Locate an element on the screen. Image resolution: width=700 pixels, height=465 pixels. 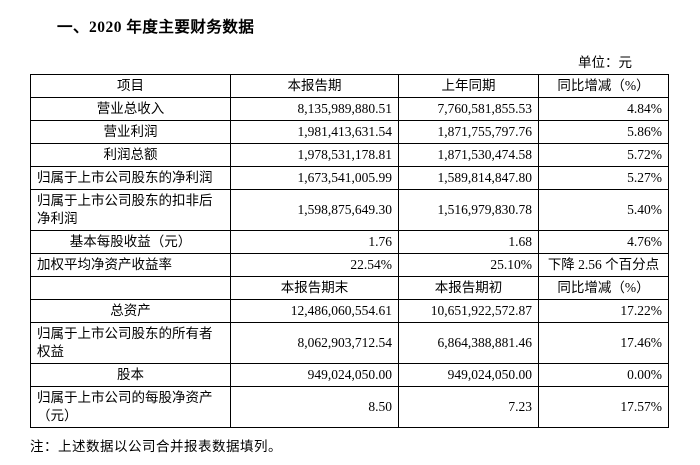
subheader-current: 本报告期末 is located at coordinates (314, 288).